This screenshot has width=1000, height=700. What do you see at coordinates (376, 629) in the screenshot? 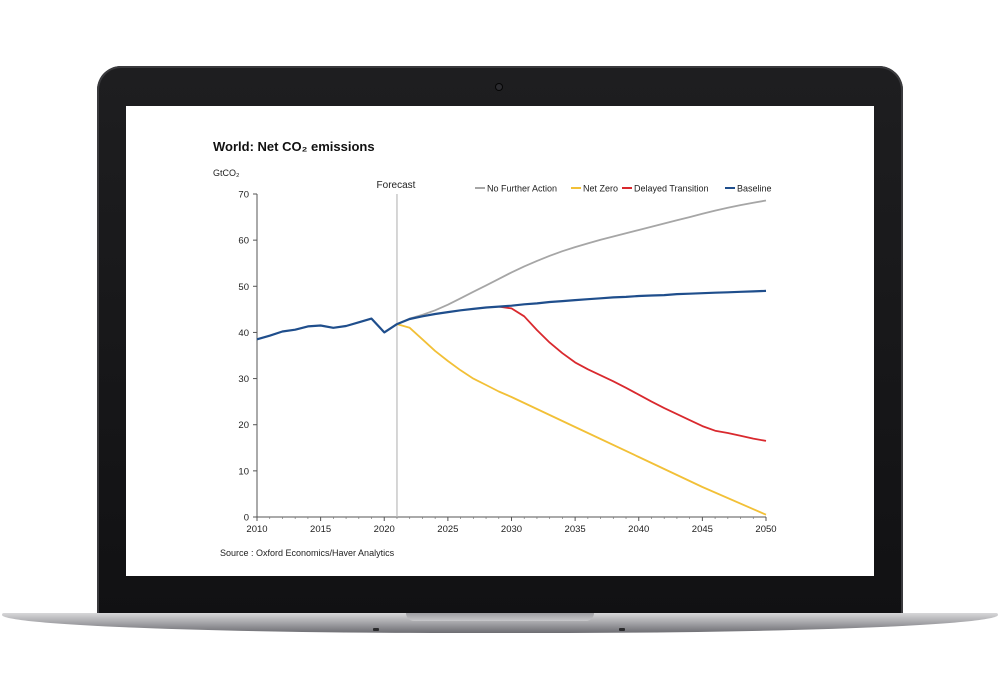
I see `laptop-foot-left` at bounding box center [376, 629].